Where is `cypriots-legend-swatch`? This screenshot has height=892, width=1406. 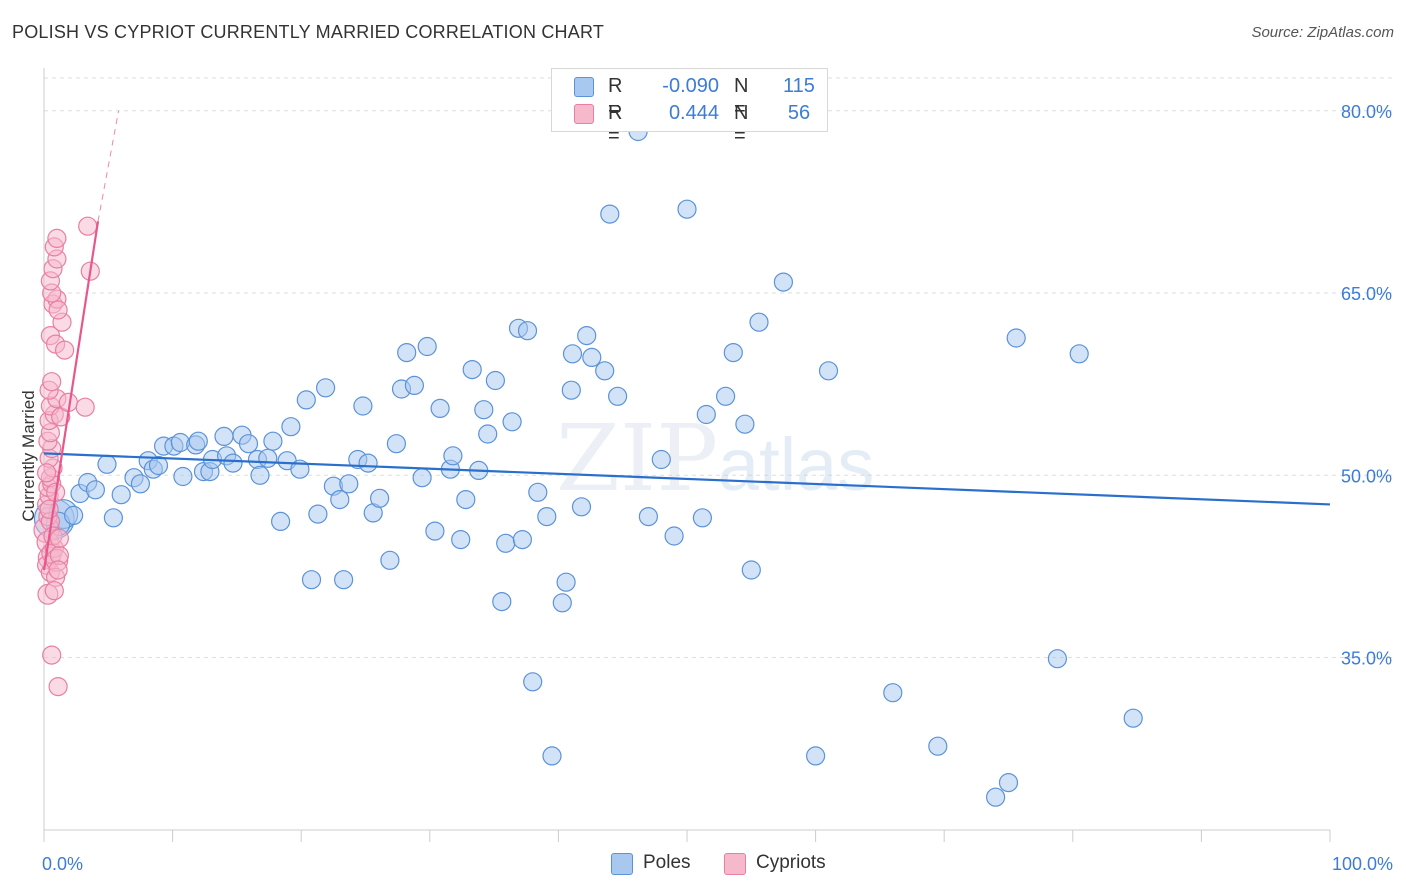 cypriots-legend-swatch is located at coordinates (735, 864).